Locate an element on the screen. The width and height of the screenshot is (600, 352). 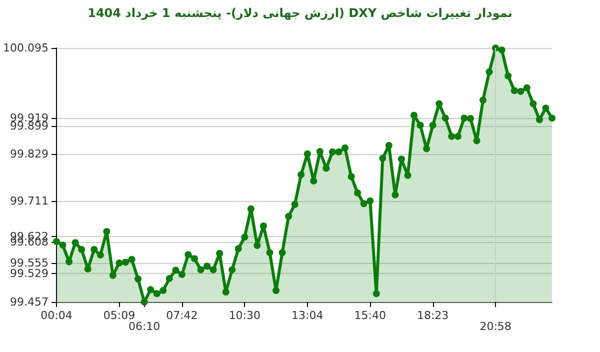
x-tick-label: 20:58 is located at coordinates (496, 326).